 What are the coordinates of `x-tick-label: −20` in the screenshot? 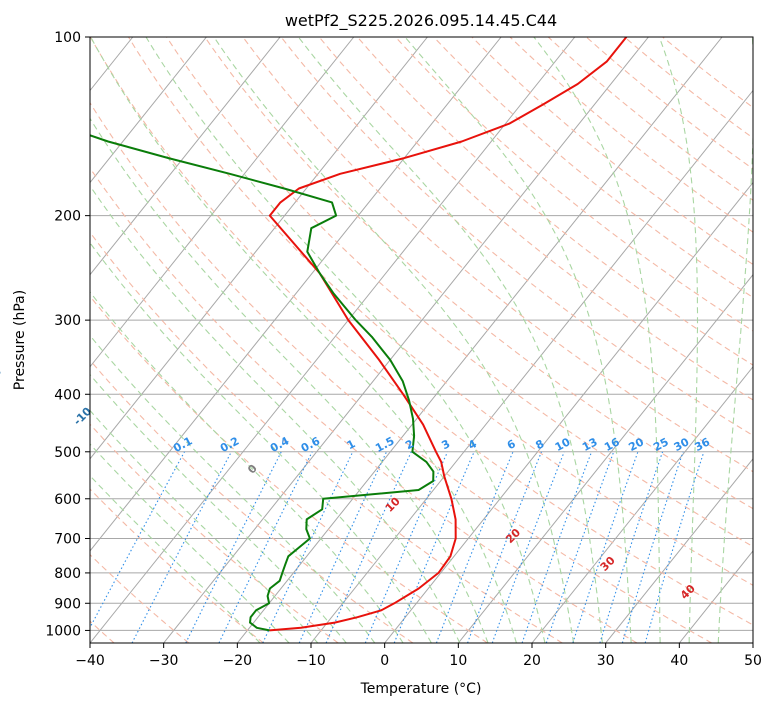 It's located at (238, 661).